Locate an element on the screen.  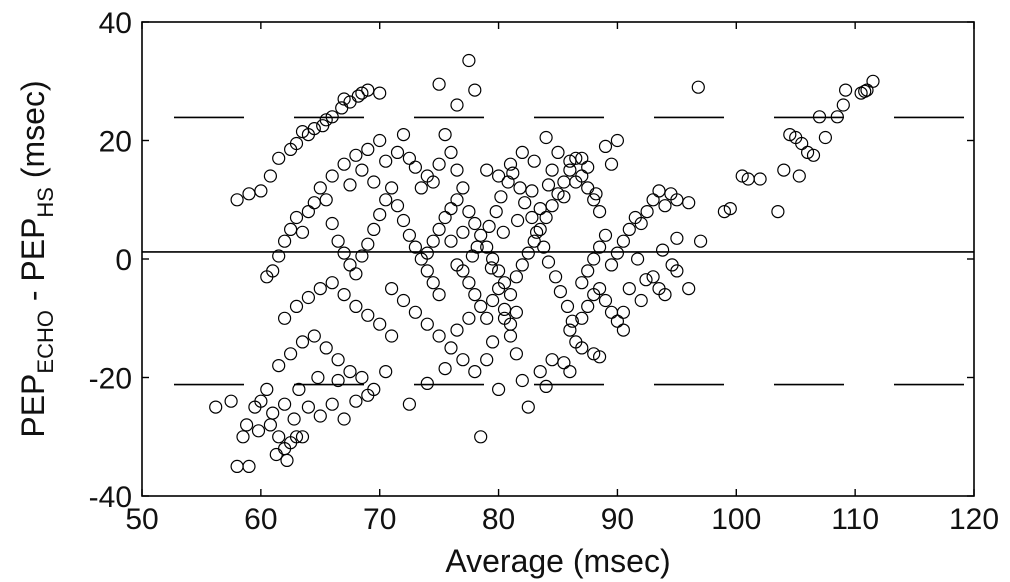
y-tick-labels: 40 20 0 -20 -40 is located at coordinates (110, 260).